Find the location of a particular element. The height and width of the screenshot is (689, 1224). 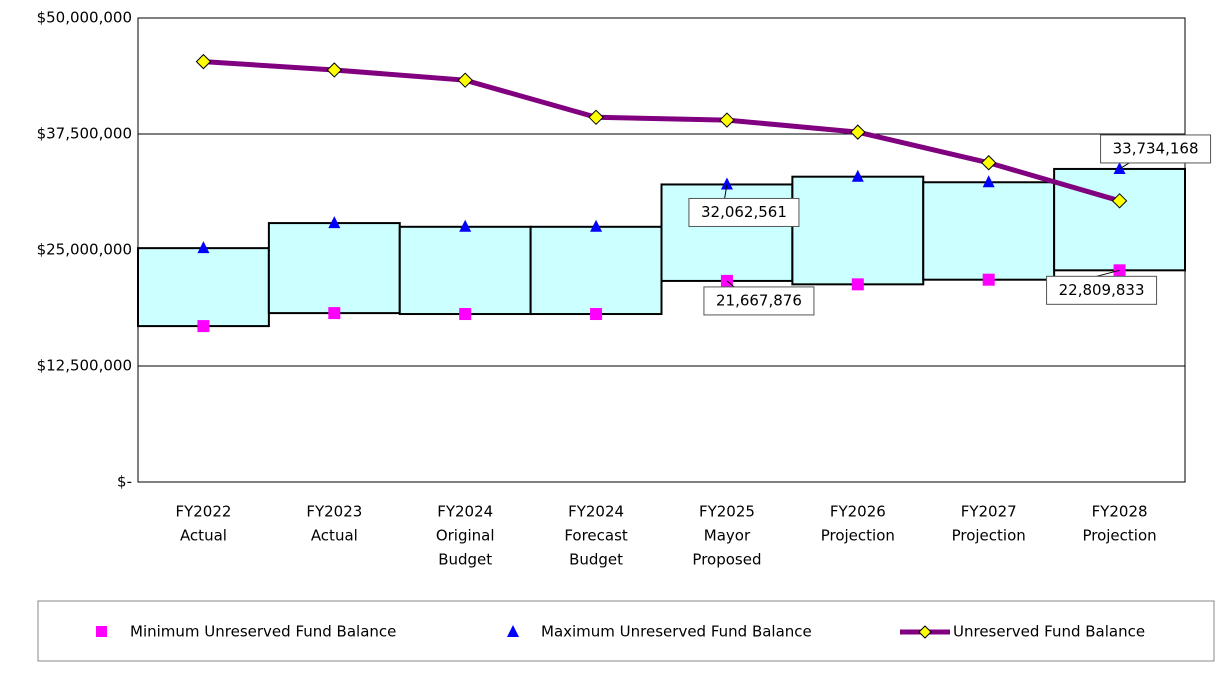

x-tick-label: Mayor is located at coordinates (727, 536).